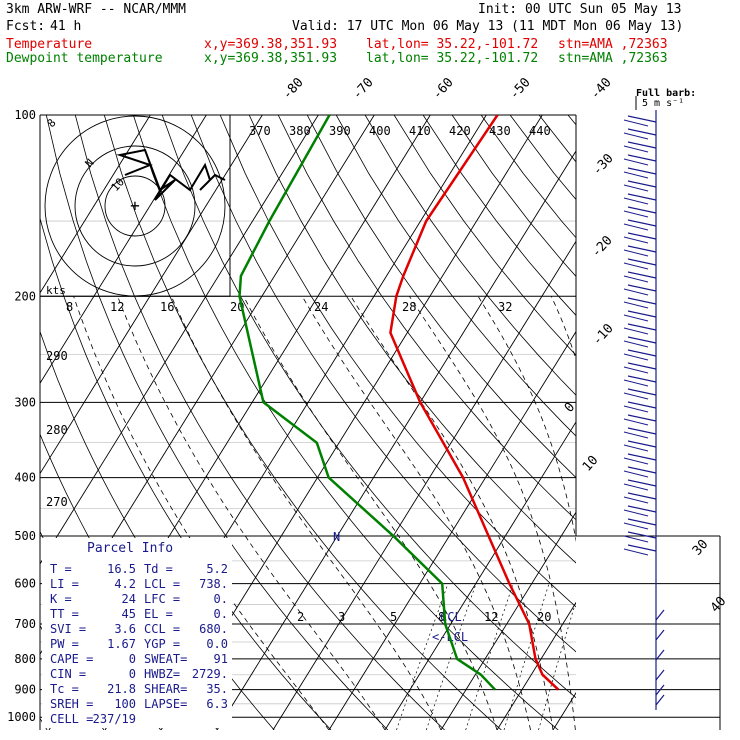 The width and height of the screenshot is (740, 740). I want to click on pressure-label-900: 900, so click(25, 690).